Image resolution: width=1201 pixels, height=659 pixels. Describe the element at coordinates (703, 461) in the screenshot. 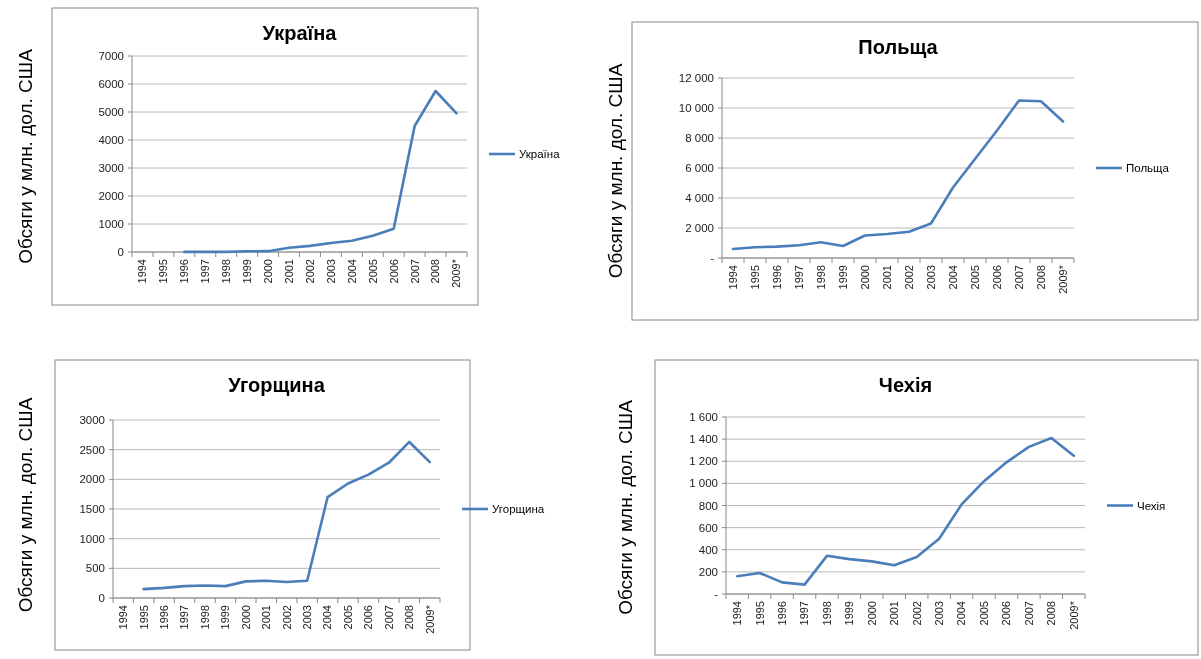

I see `y-tick-label: 1 200` at that location.